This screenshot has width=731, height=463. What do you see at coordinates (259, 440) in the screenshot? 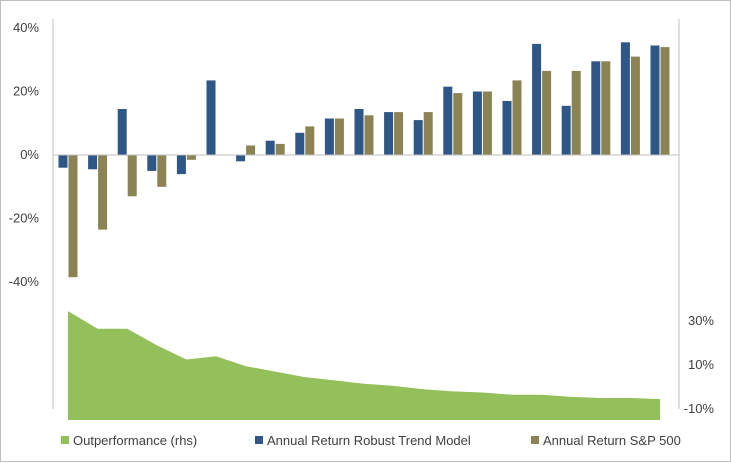
I see `legend-swatch-robust-trend` at bounding box center [259, 440].